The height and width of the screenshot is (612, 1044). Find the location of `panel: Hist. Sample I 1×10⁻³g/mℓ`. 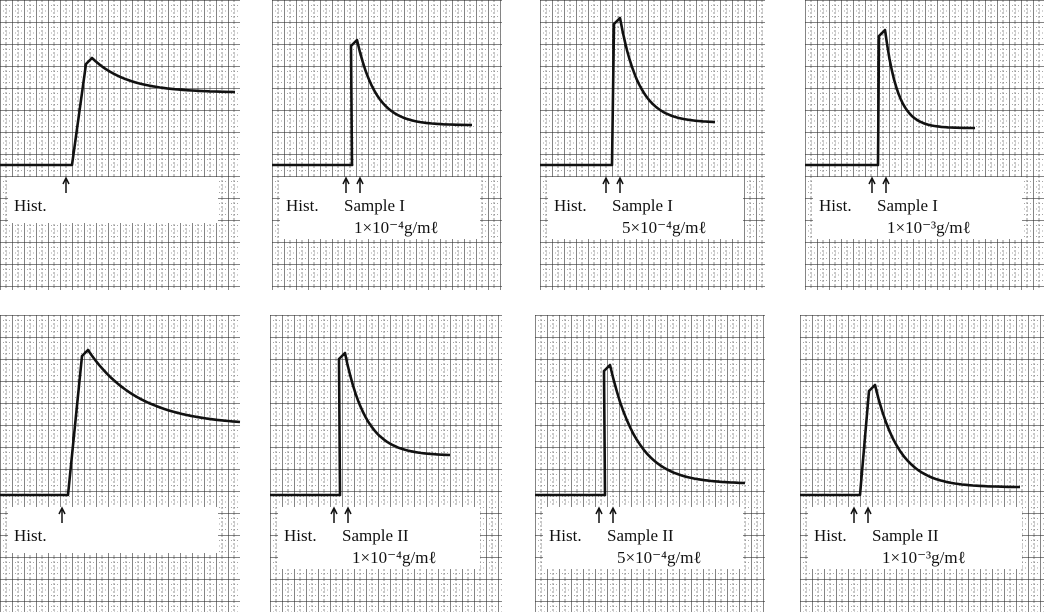

panel: Hist. Sample I 1×10⁻³g/mℓ is located at coordinates (924, 145).